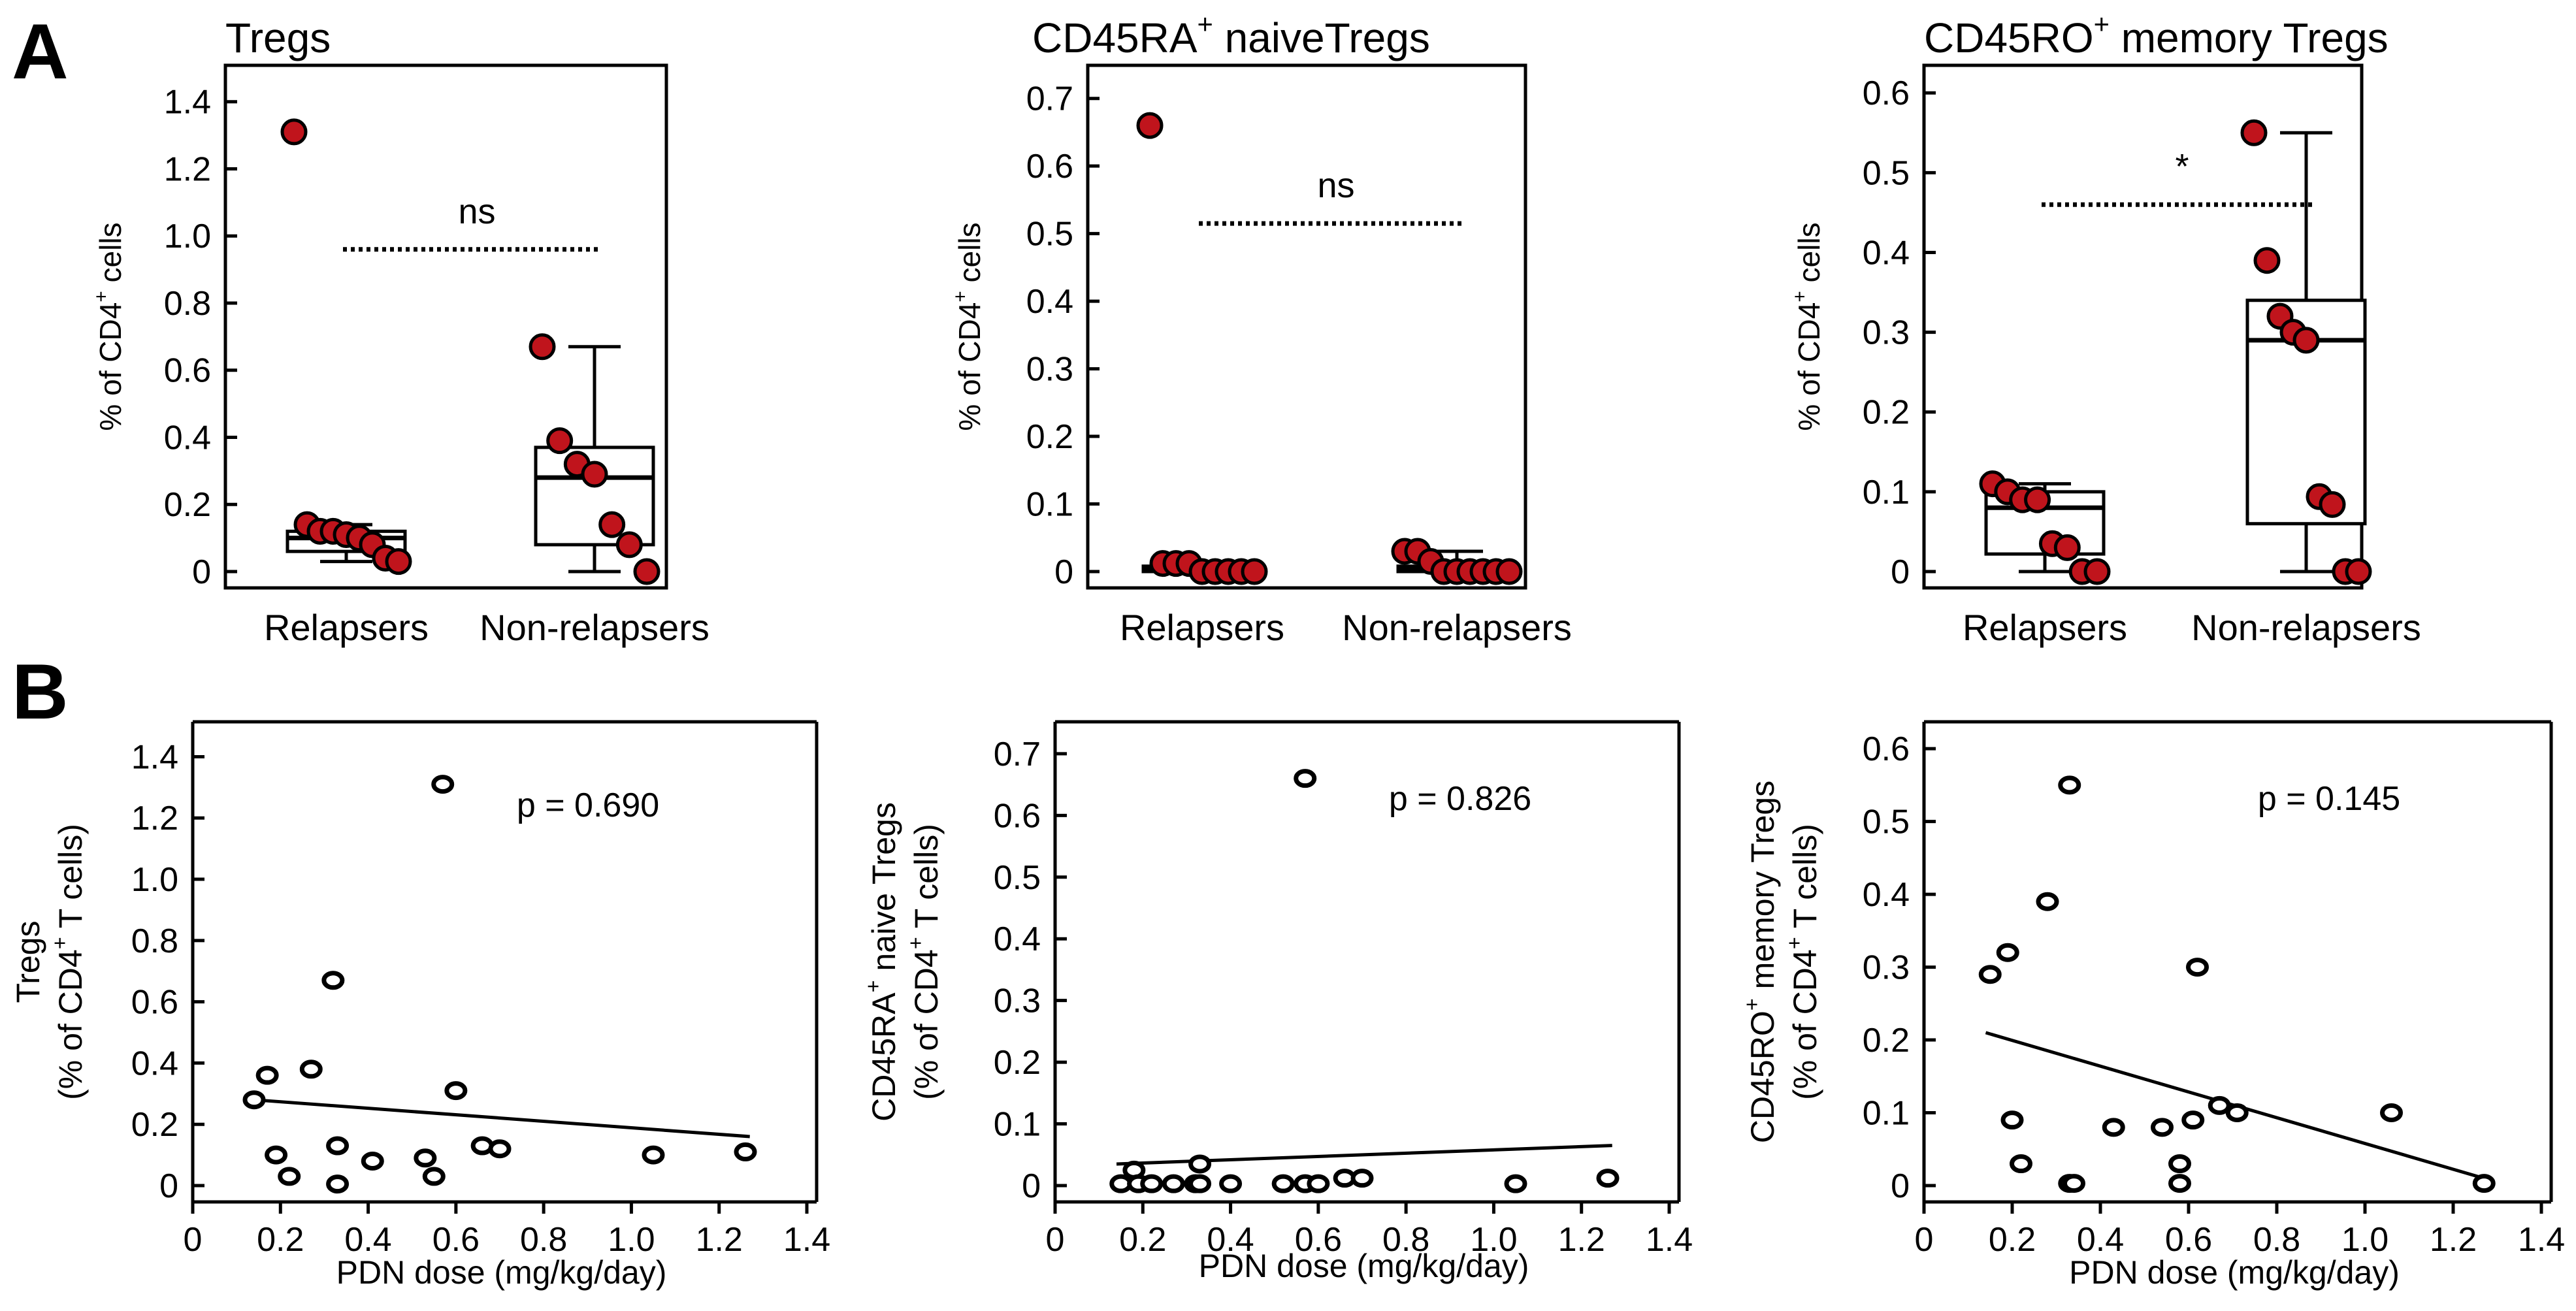  Describe the element at coordinates (154, 880) in the screenshot. I see `y-tick-label: 1.0` at that location.